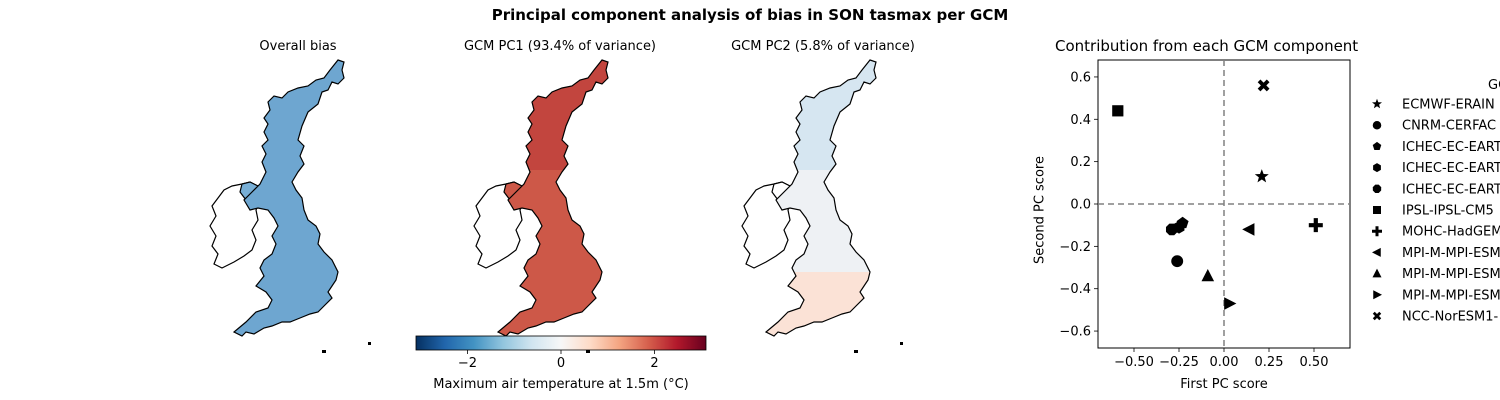 The image size is (1500, 400). I want to click on legend-label-4: ICHEC-EC-EART, so click(1451, 168).